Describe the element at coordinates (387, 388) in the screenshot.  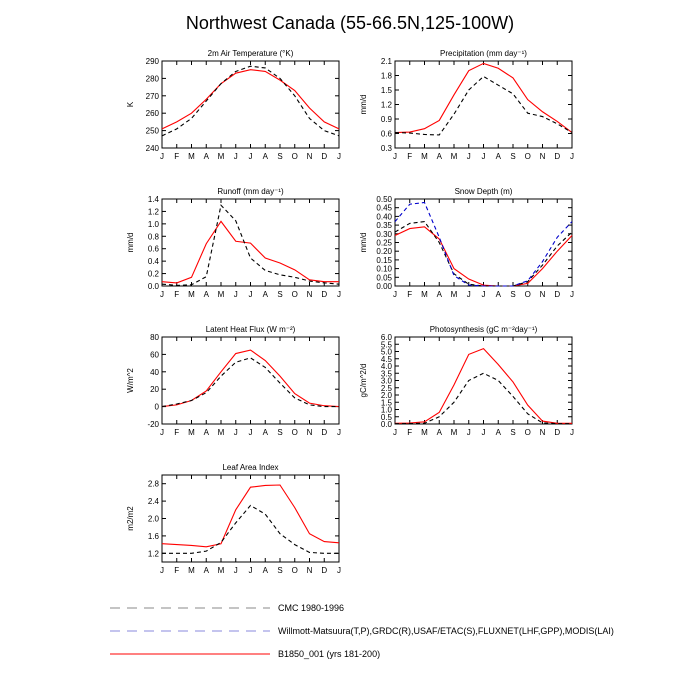
I see `y-tick-label: 2.5` at that location.